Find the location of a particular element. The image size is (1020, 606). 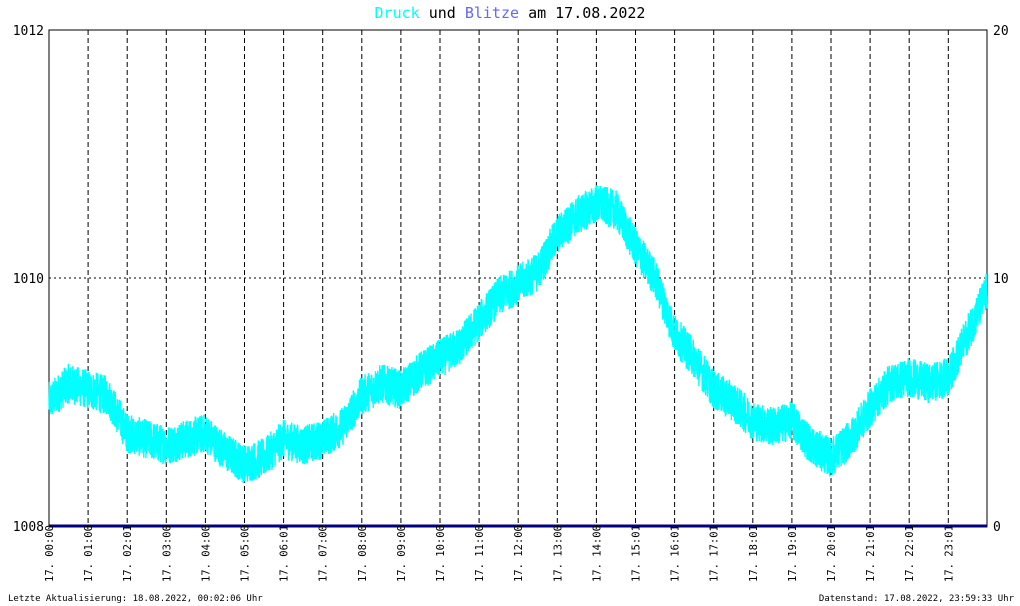

x-tick-label: 17. 22:01 is located at coordinates (910, 553).